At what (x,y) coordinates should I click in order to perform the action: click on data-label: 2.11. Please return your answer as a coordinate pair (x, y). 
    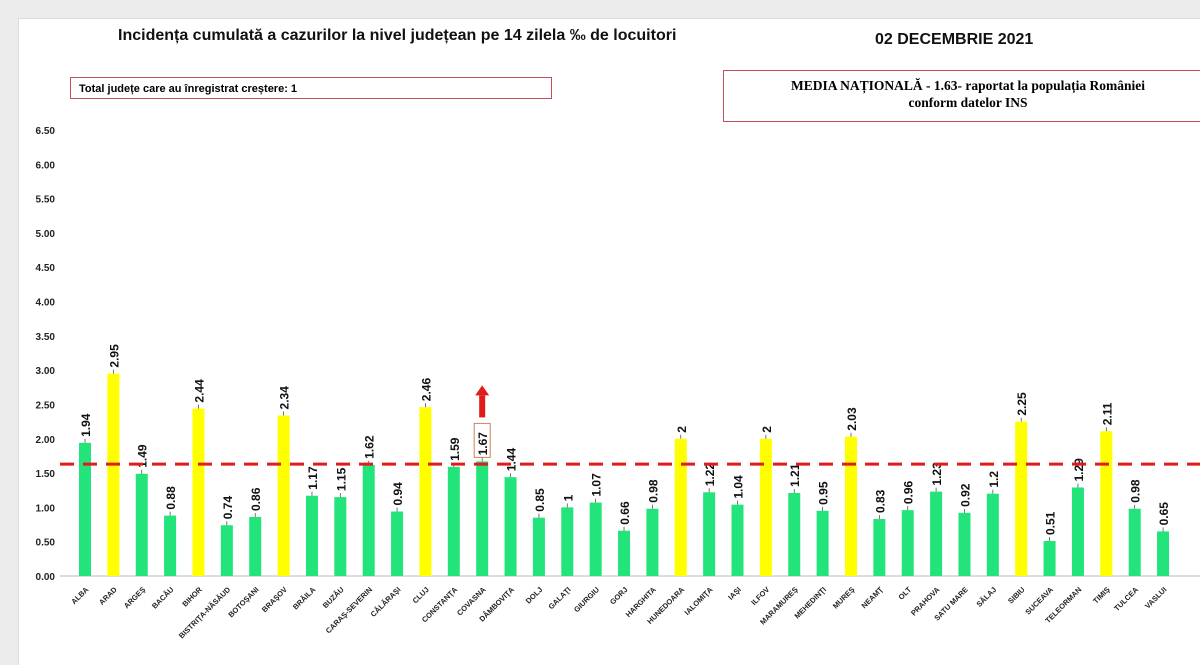
    Looking at the image, I should click on (1107, 413).